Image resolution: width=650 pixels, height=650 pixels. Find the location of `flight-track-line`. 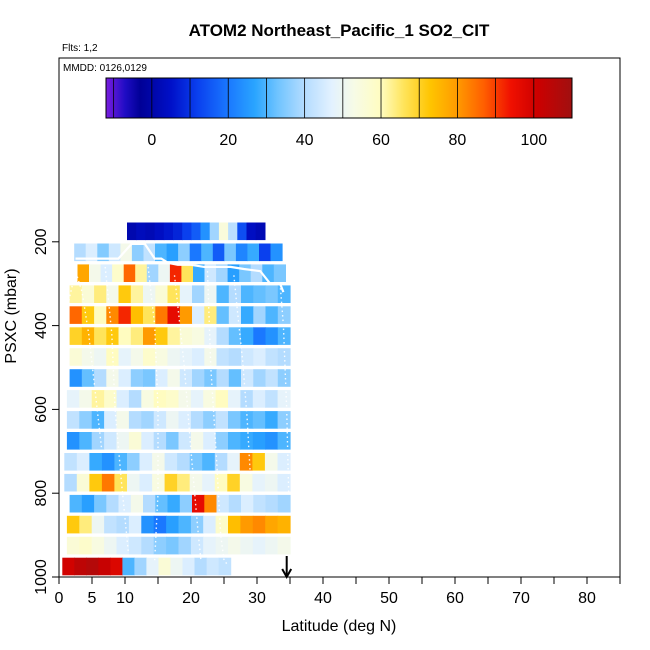

flight-track-line is located at coordinates (180, 267).